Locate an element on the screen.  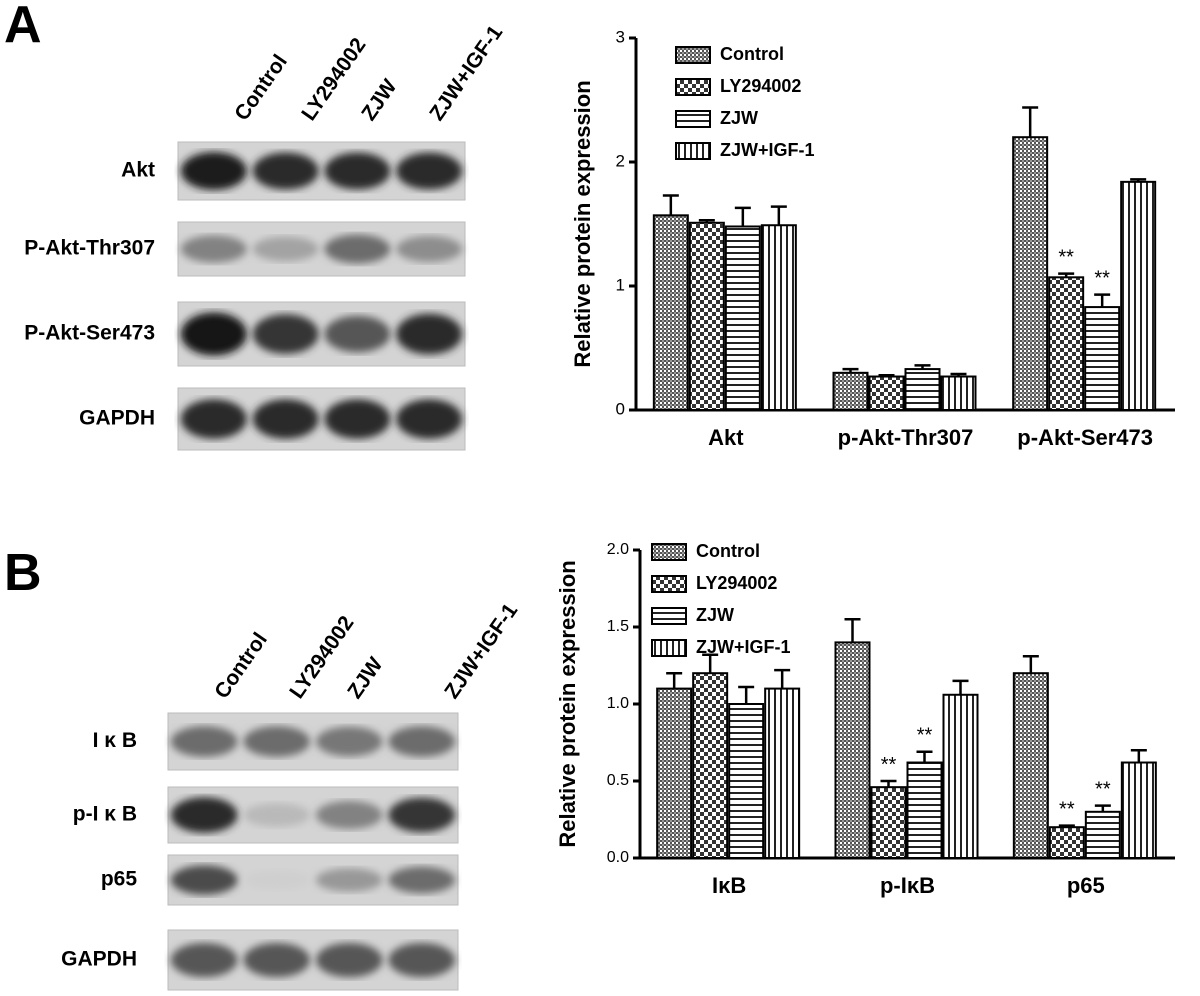
y-tick-label: 2.0 is located at coordinates (618, 549).